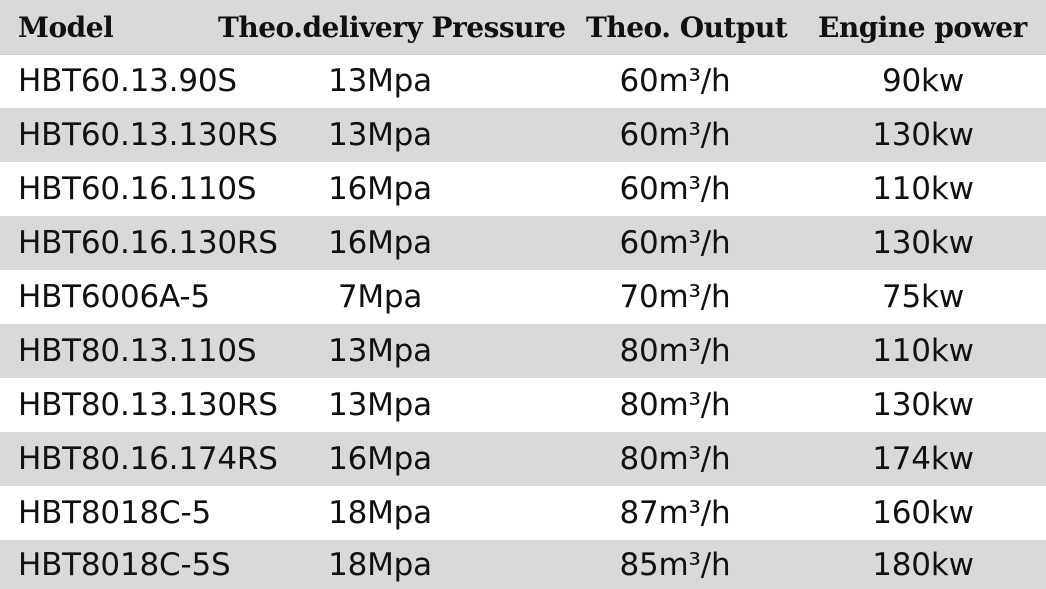  What do you see at coordinates (148, 405) in the screenshot?
I see `model-cell: HBT80.13.130RS` at bounding box center [148, 405].